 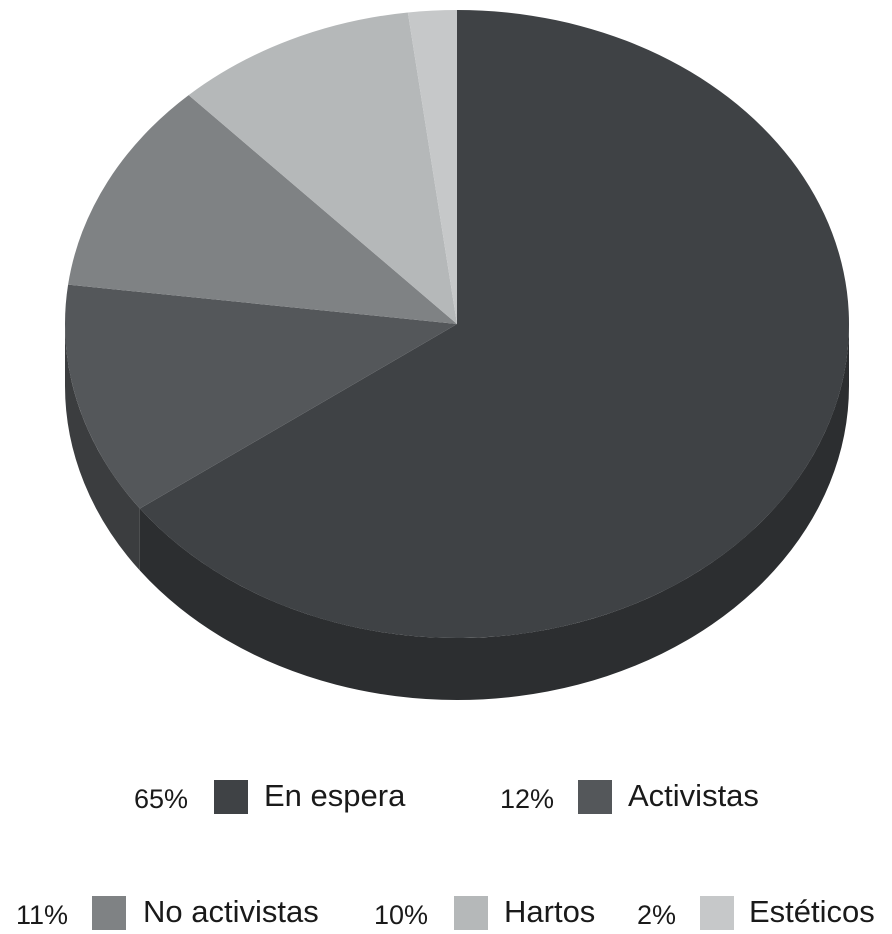 What do you see at coordinates (812, 911) in the screenshot?
I see `legend-label: Estéticos` at bounding box center [812, 911].